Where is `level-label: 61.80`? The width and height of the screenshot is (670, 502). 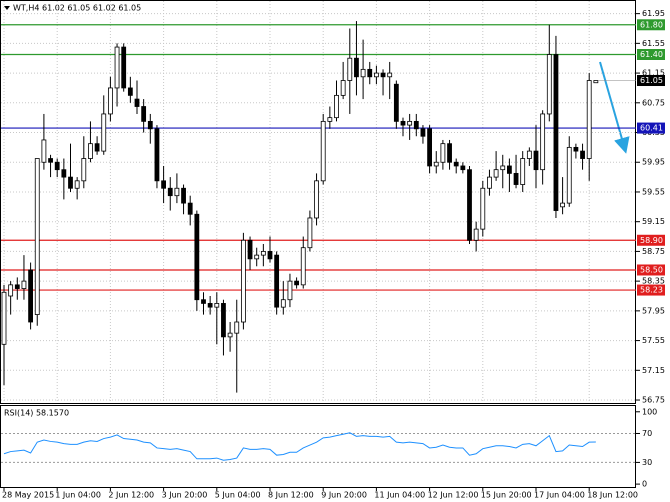 level-label: 61.80 is located at coordinates (651, 24).